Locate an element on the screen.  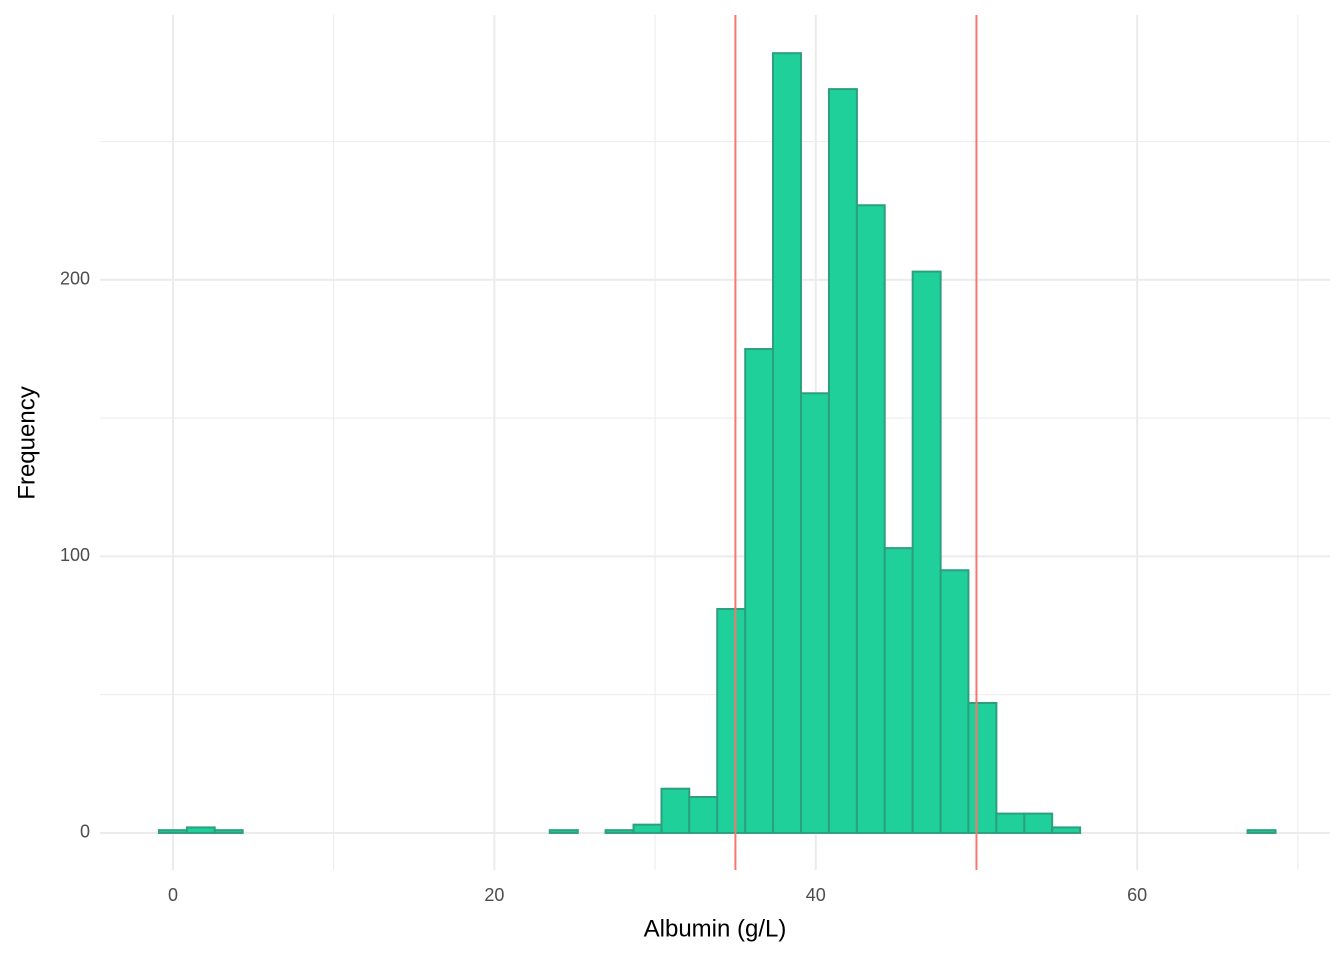
x-tick-label: 20 is located at coordinates (494, 895).